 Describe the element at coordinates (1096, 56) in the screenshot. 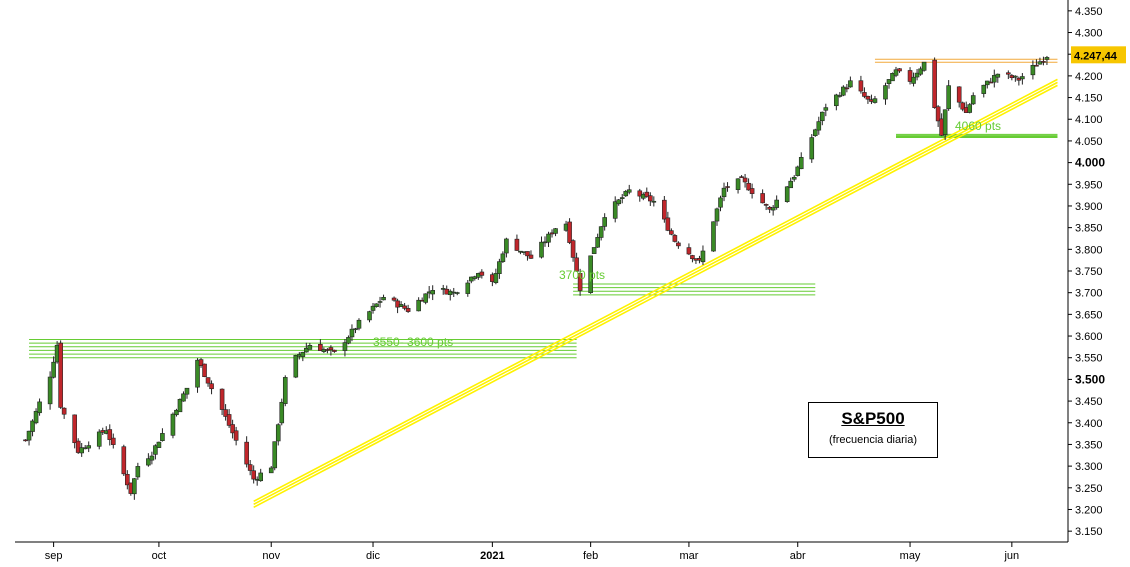

I see `last-price-label: 4.247,44` at that location.